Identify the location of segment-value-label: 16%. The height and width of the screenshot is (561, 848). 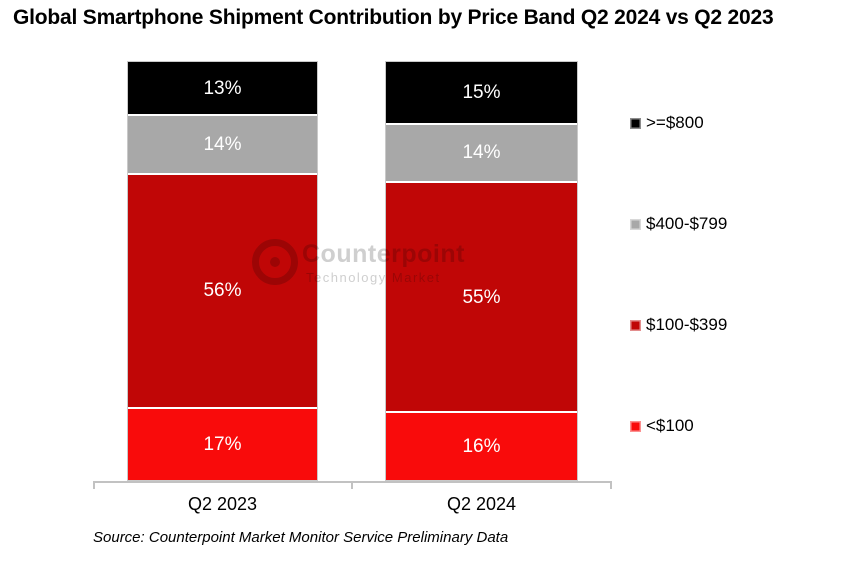
(481, 447).